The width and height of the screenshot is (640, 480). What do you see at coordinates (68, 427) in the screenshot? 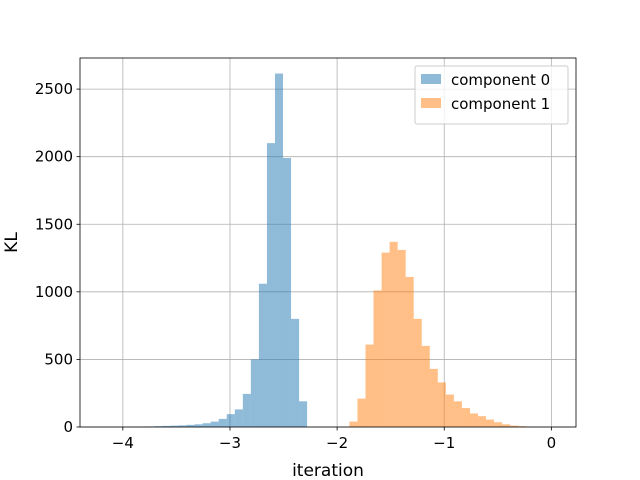
I see `y-tick-label: 0` at bounding box center [68, 427].